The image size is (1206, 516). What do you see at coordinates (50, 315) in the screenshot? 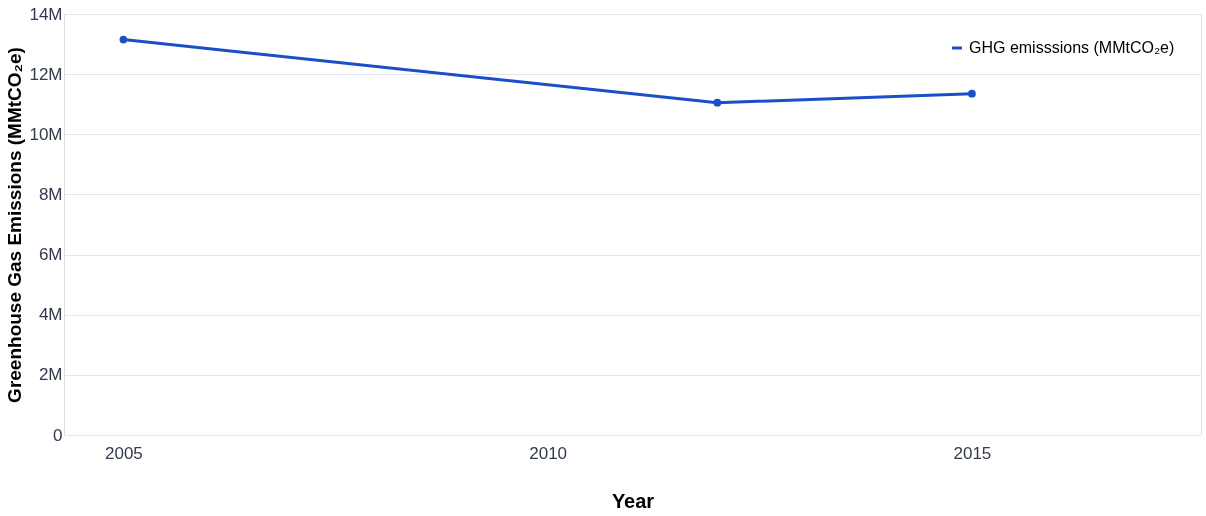
I see `y-tick-label: 4M` at bounding box center [50, 315].